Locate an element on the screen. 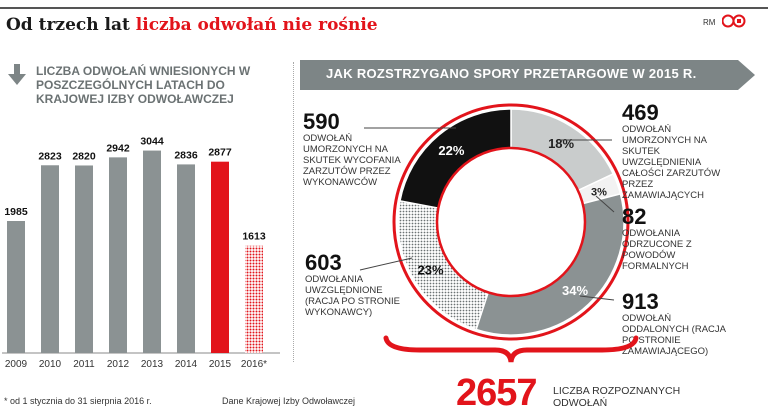  bar-value-label: 1613 is located at coordinates (254, 237).